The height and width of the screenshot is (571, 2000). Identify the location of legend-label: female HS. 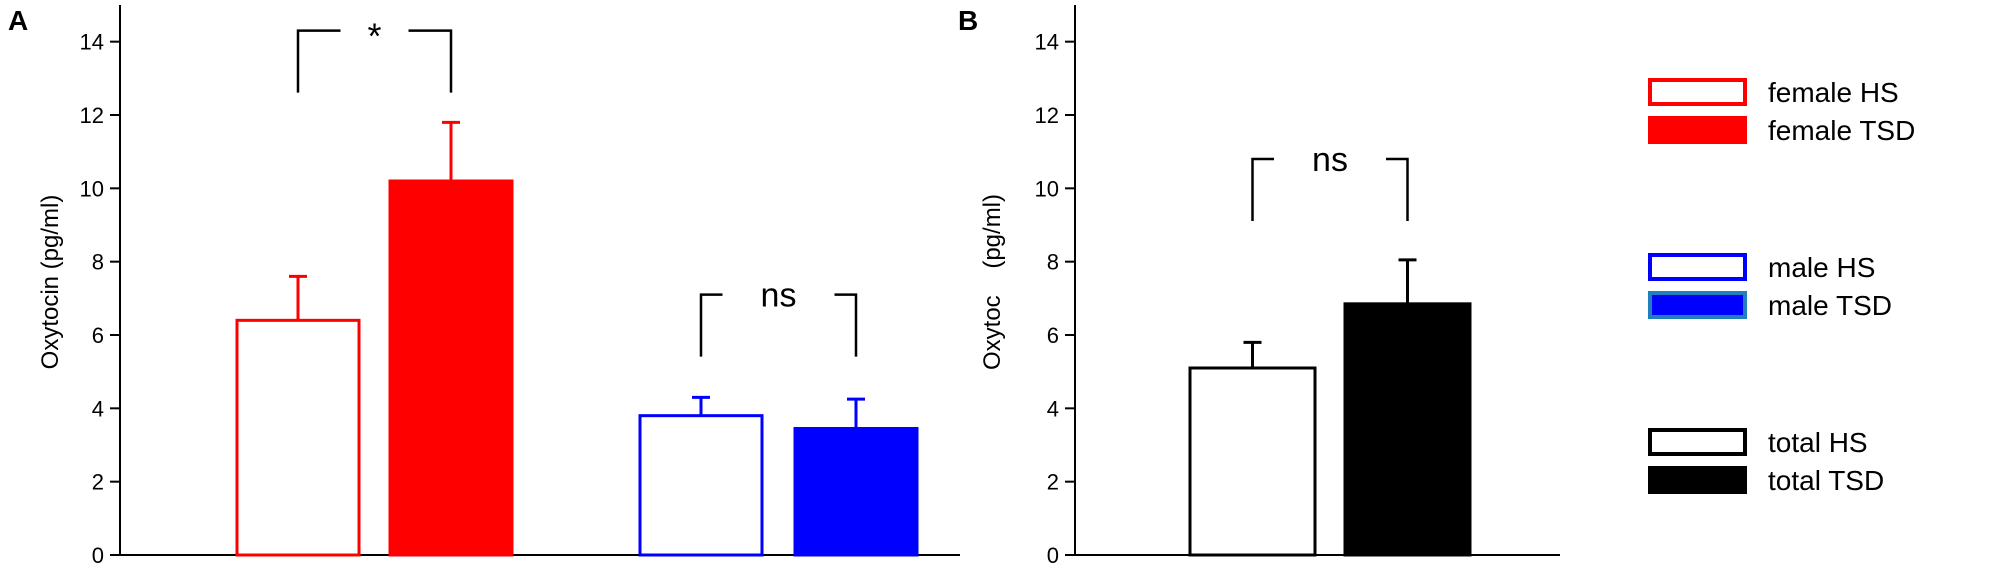
(1833, 92).